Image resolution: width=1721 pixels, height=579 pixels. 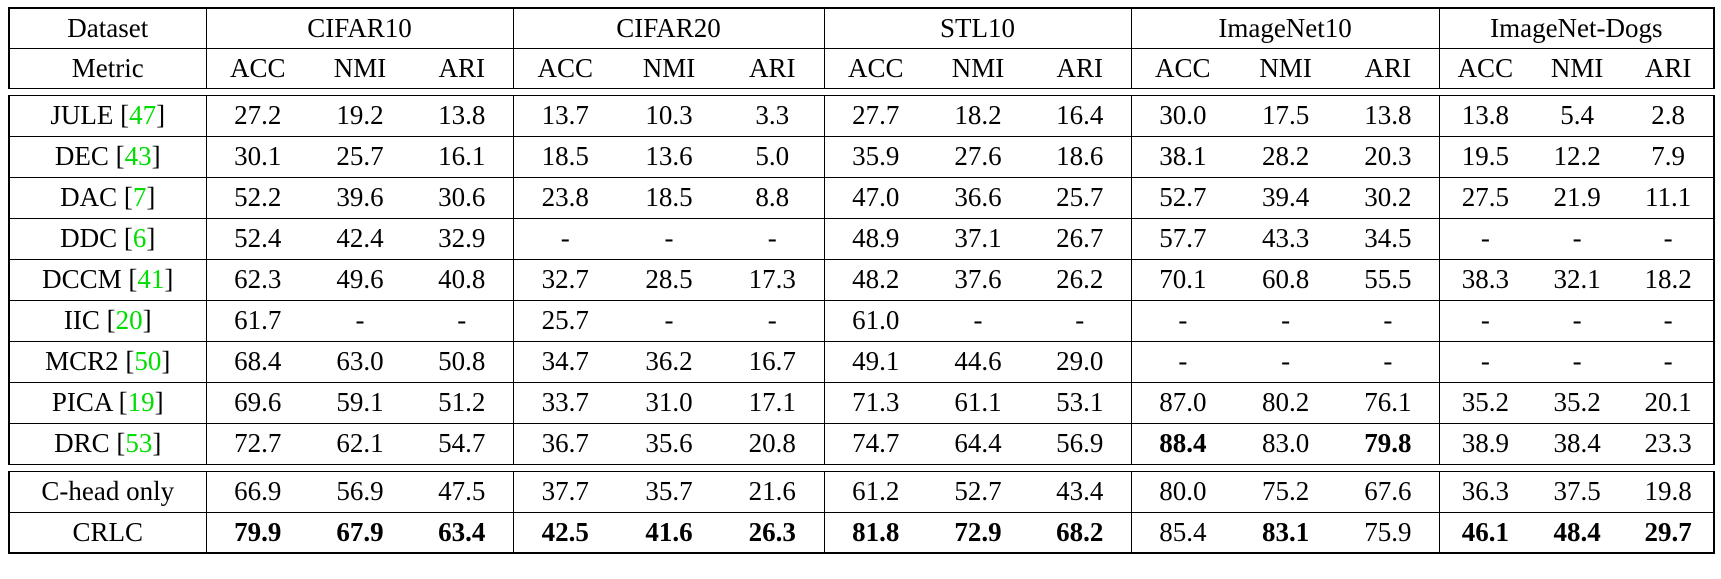 I want to click on metric-value-cell: 19.5, so click(x=1485, y=156).